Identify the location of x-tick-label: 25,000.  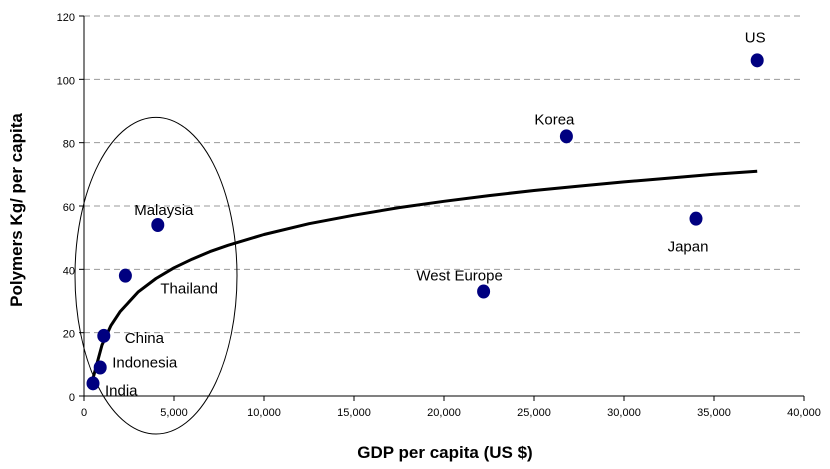
(534, 413).